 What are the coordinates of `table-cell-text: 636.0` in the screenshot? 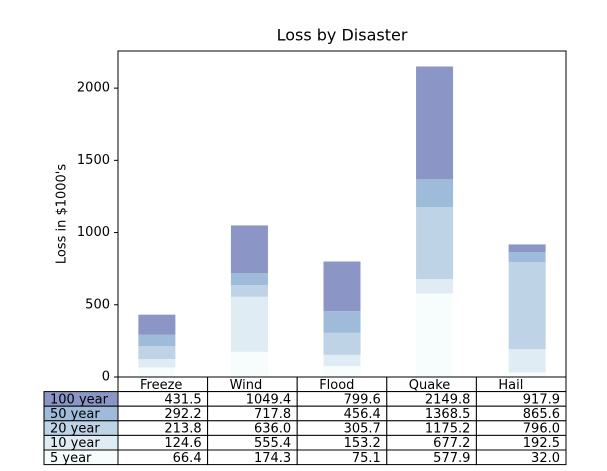 It's located at (272, 429).